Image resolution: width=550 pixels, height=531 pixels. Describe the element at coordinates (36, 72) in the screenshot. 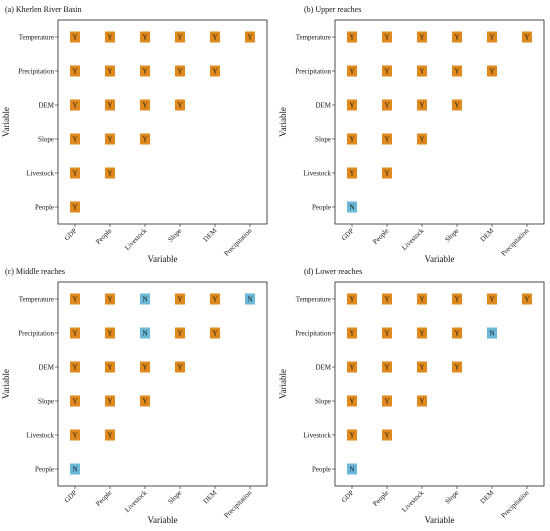

I see `y-tick-label: Precipitation` at that location.